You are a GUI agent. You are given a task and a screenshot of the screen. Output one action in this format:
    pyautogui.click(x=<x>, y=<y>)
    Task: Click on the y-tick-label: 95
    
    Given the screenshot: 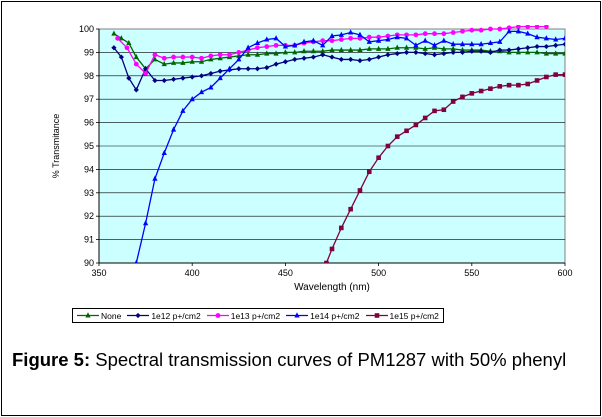 What is the action you would take?
    pyautogui.click(x=89, y=146)
    